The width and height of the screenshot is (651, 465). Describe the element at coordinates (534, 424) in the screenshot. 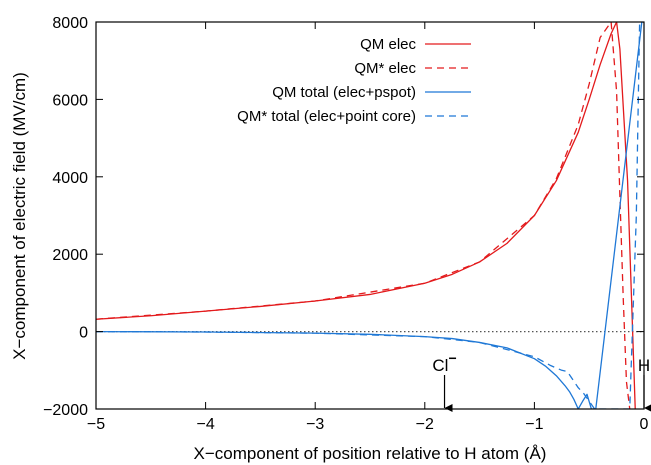

I see `x-tick-label: −1` at that location.